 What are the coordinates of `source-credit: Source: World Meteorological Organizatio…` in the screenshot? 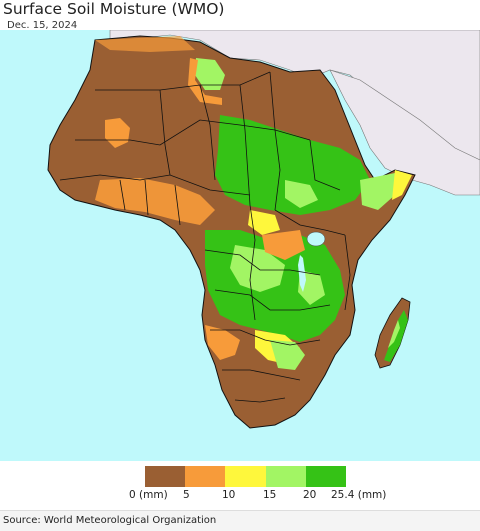 It's located at (110, 520).